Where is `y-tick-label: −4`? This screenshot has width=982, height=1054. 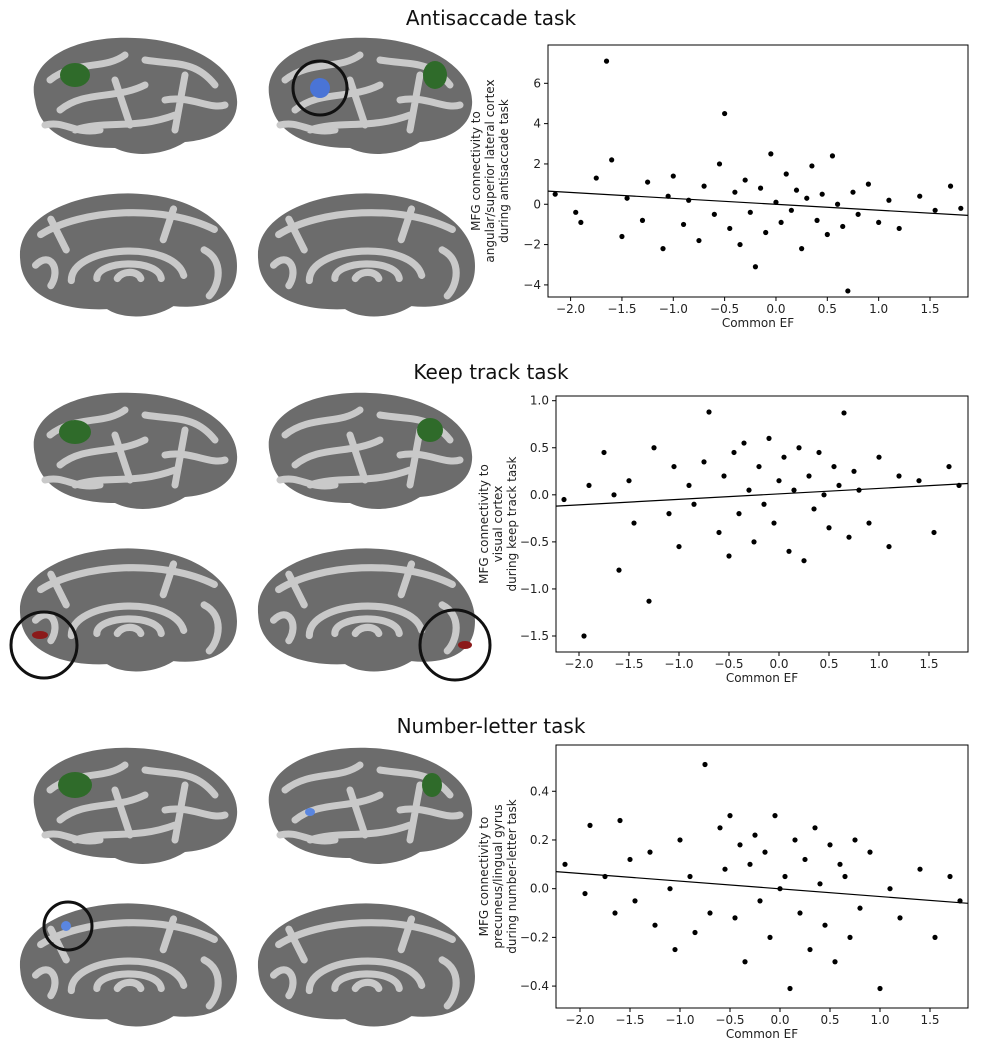
y-tick-label: −4 is located at coordinates (532, 285).